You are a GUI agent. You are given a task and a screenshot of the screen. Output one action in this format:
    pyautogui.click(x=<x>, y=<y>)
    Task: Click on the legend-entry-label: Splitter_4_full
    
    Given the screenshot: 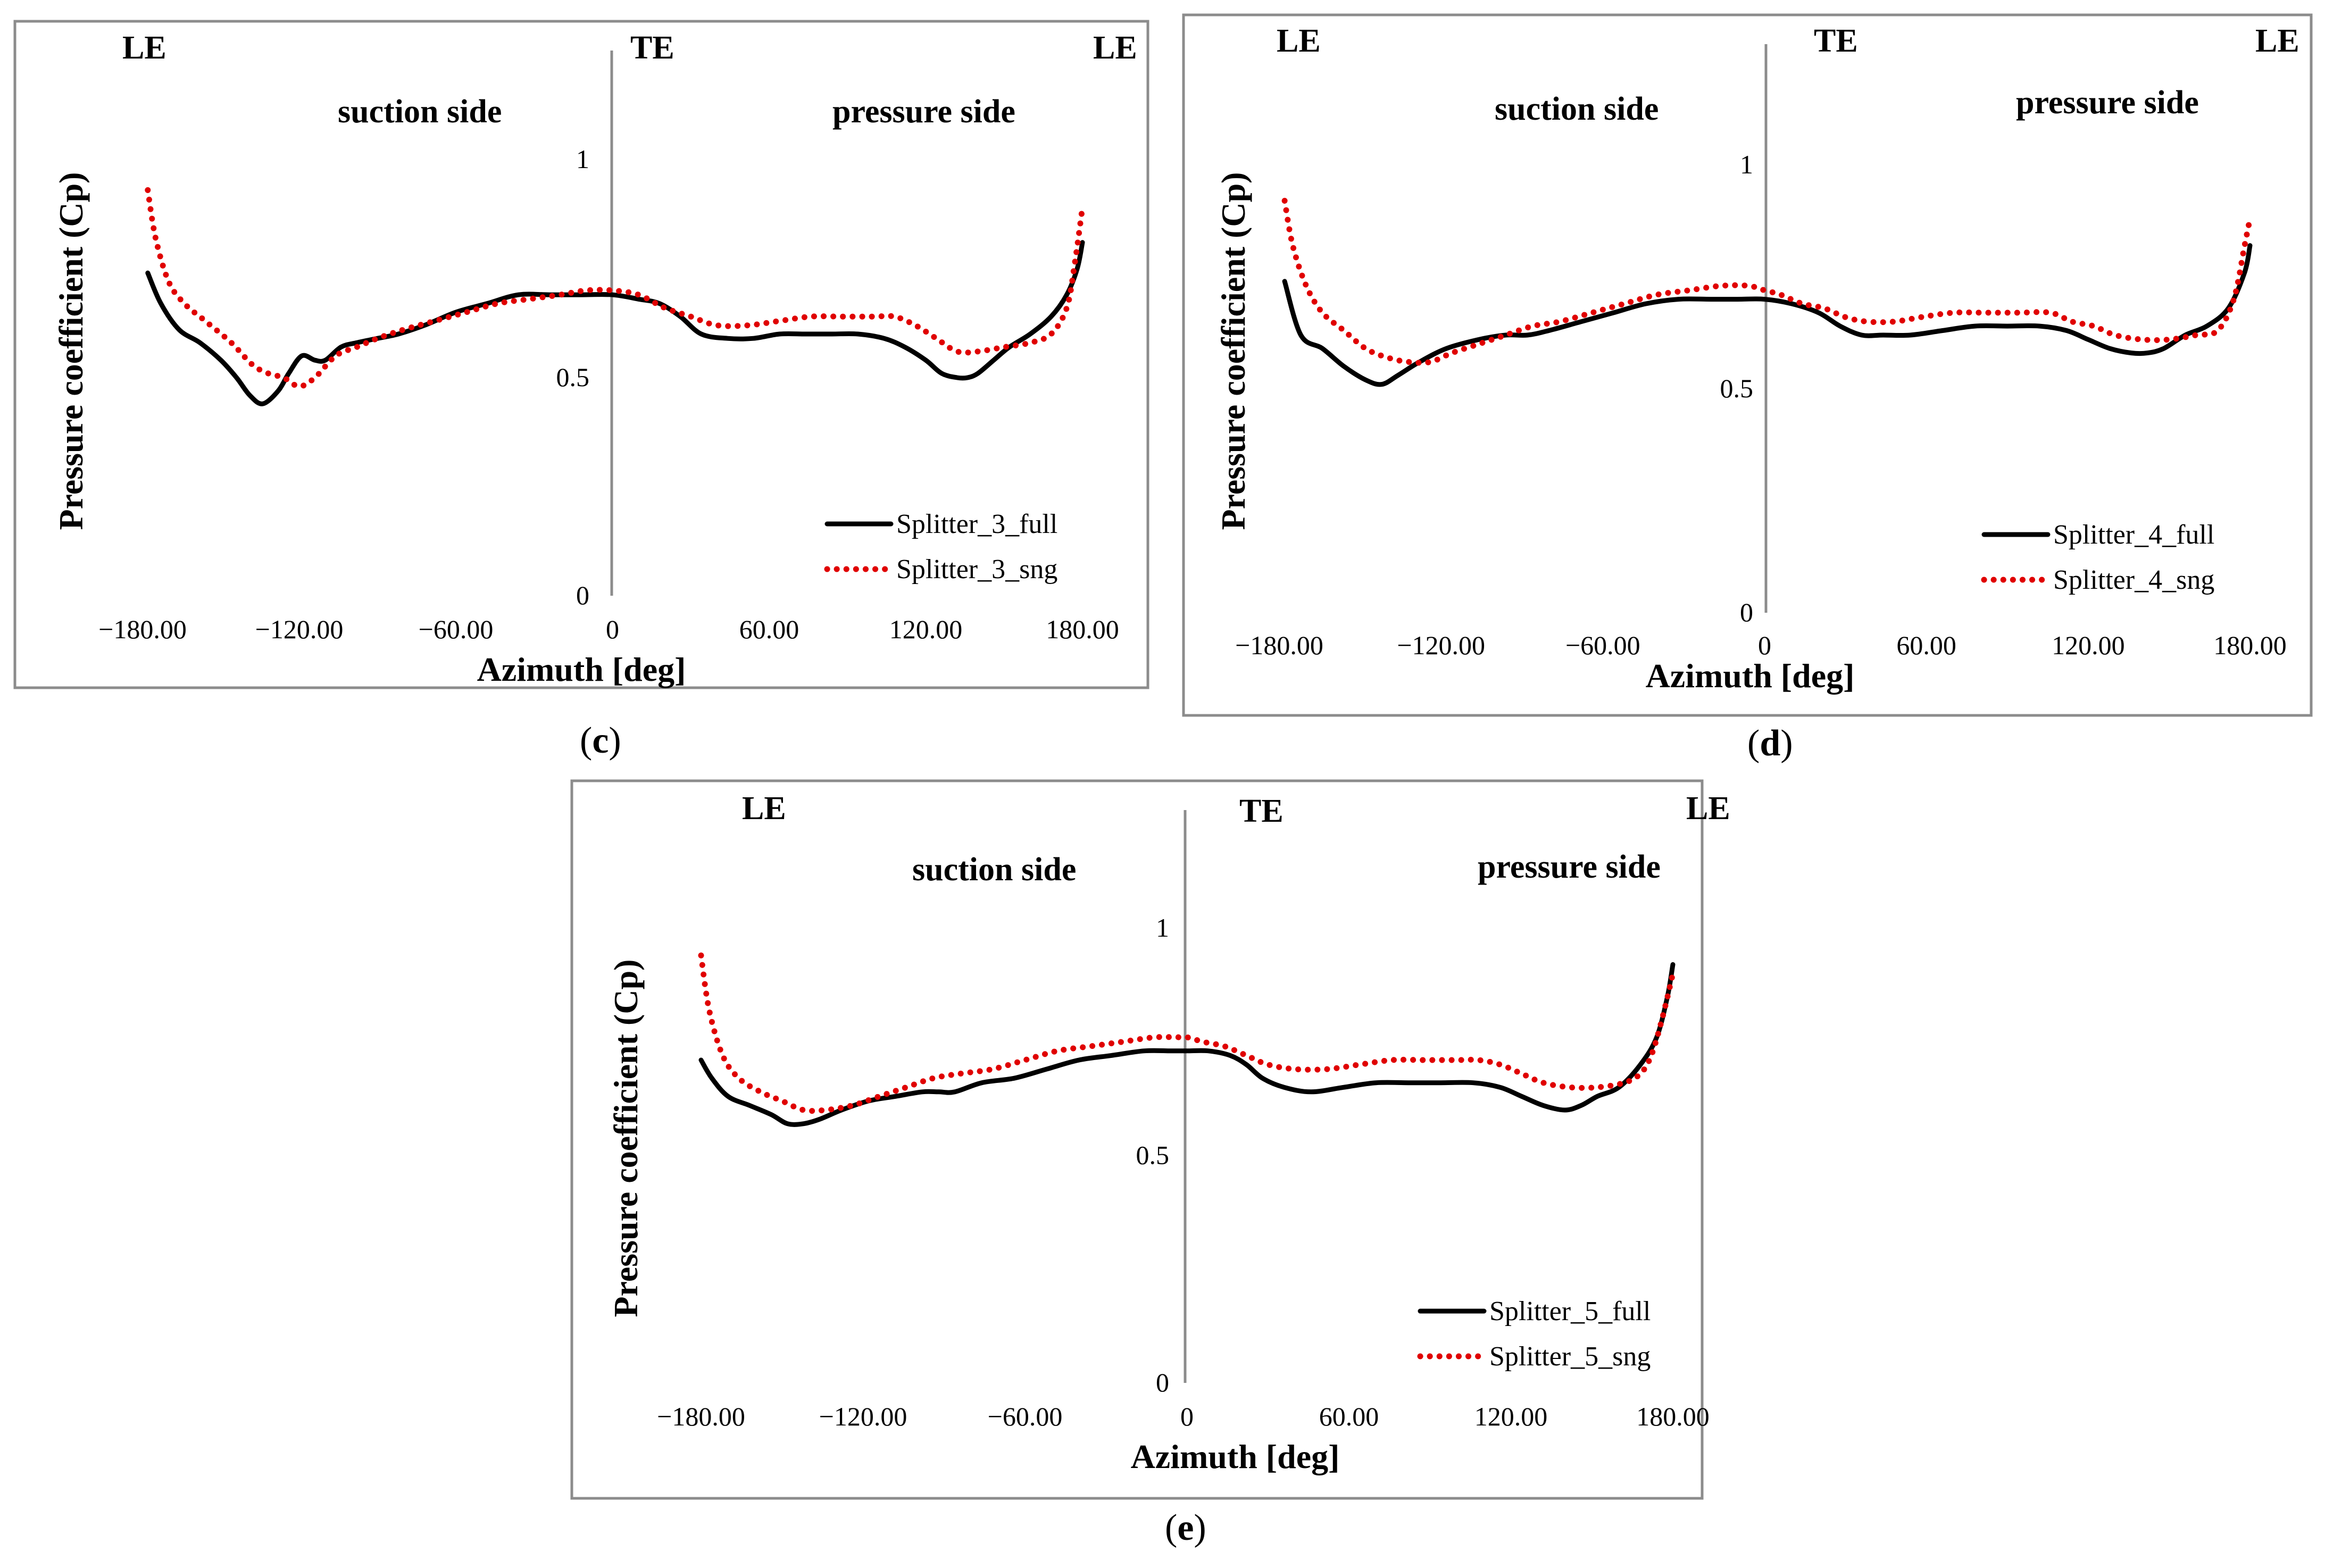 What is the action you would take?
    pyautogui.click(x=2133, y=535)
    